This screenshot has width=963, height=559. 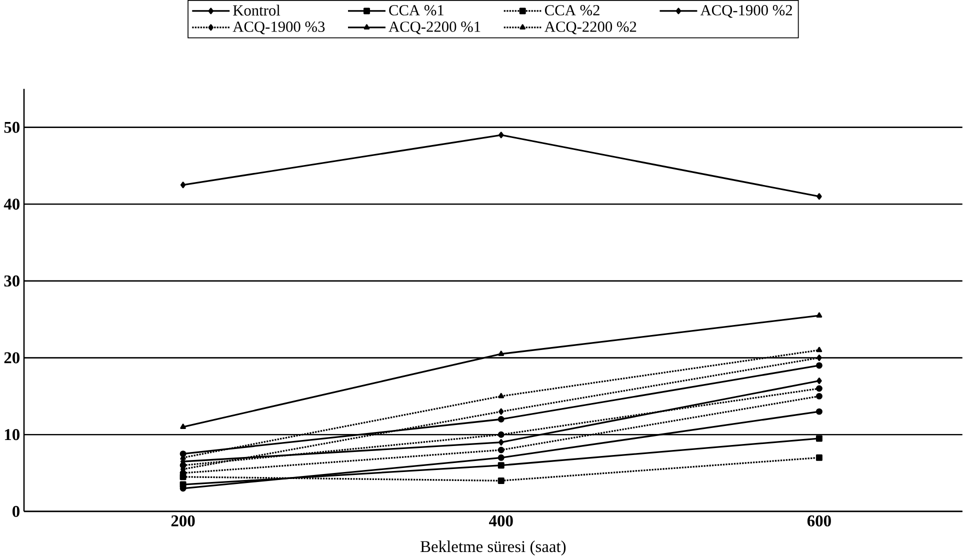 I want to click on y-tick-label: 10, so click(x=12, y=434).